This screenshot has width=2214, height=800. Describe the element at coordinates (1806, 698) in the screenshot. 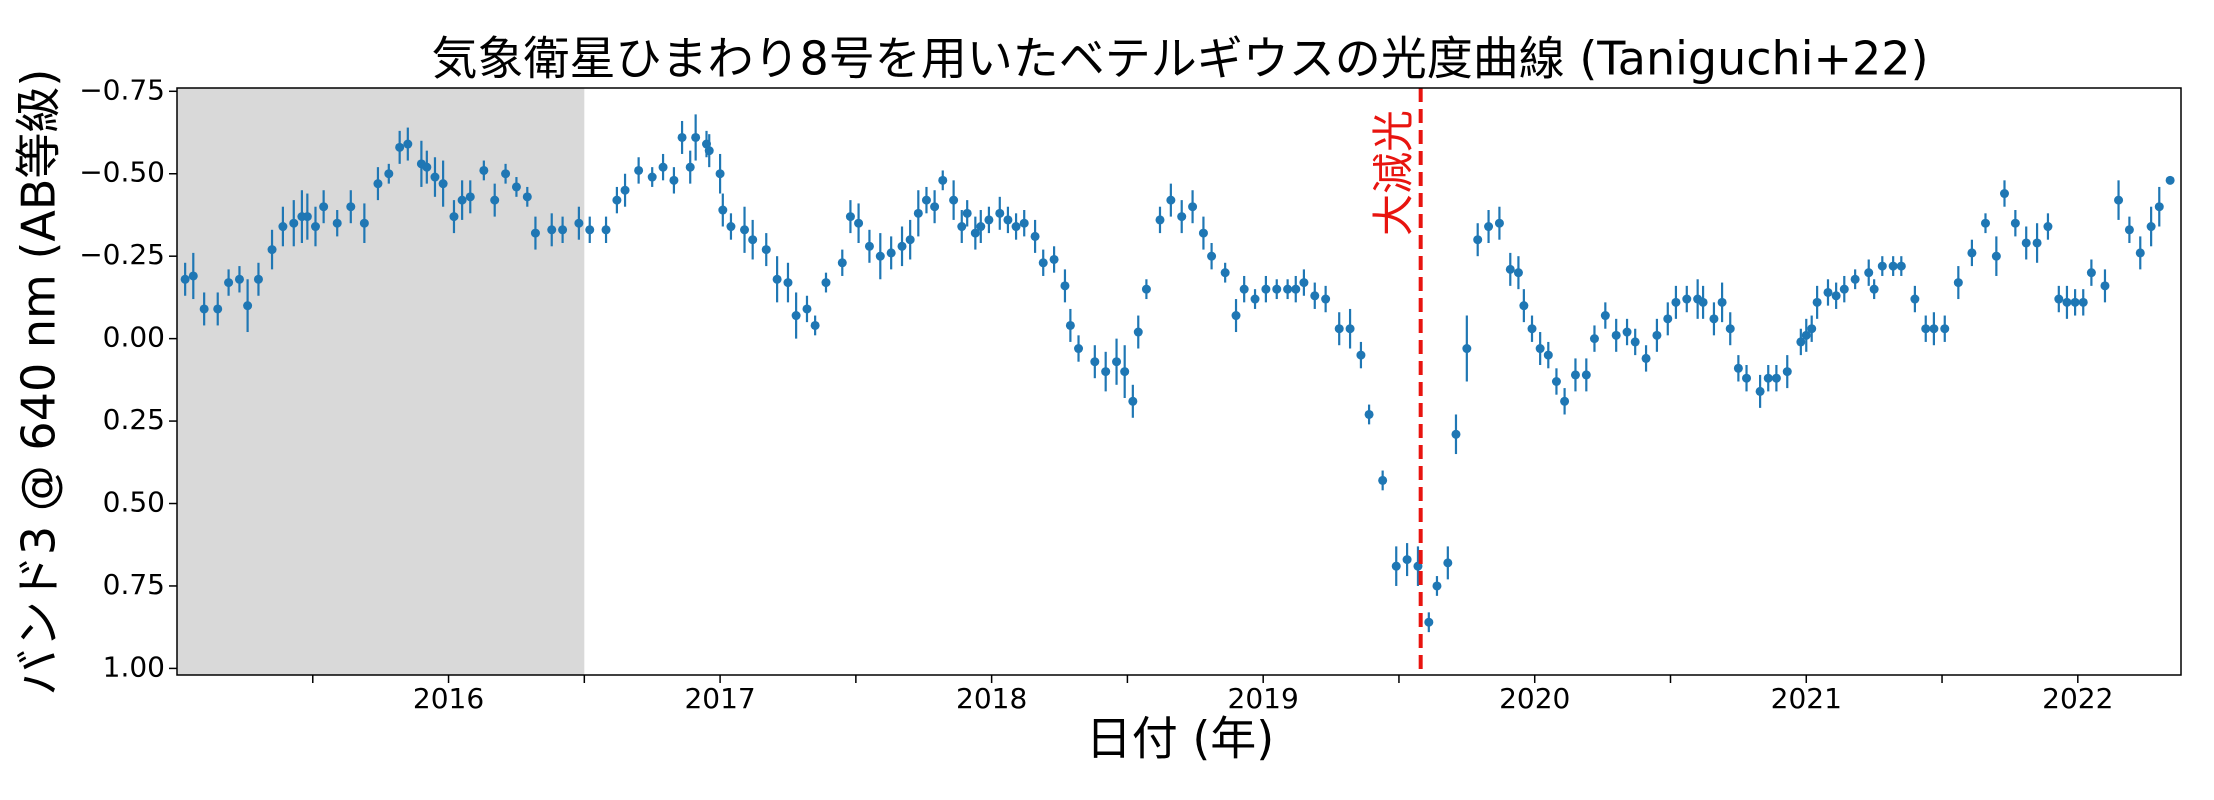

I see `x-tick-label: 2021` at that location.